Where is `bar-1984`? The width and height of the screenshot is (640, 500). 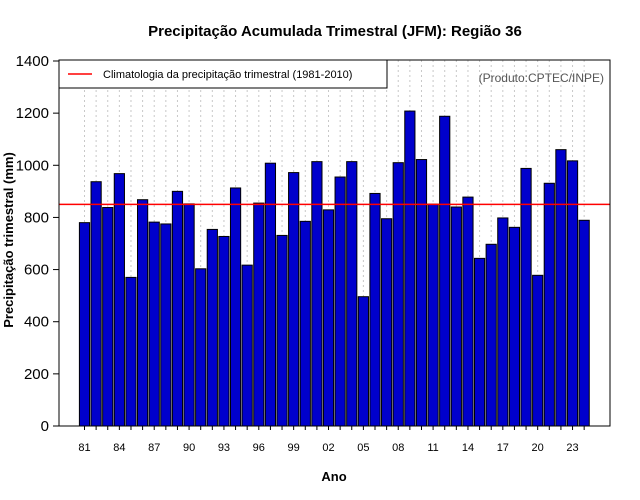
bar-1984 is located at coordinates (119, 300).